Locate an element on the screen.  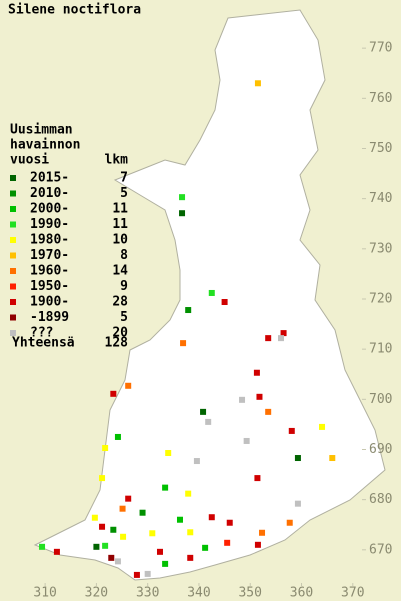
x-tick-label: 360 is located at coordinates (301, 593).